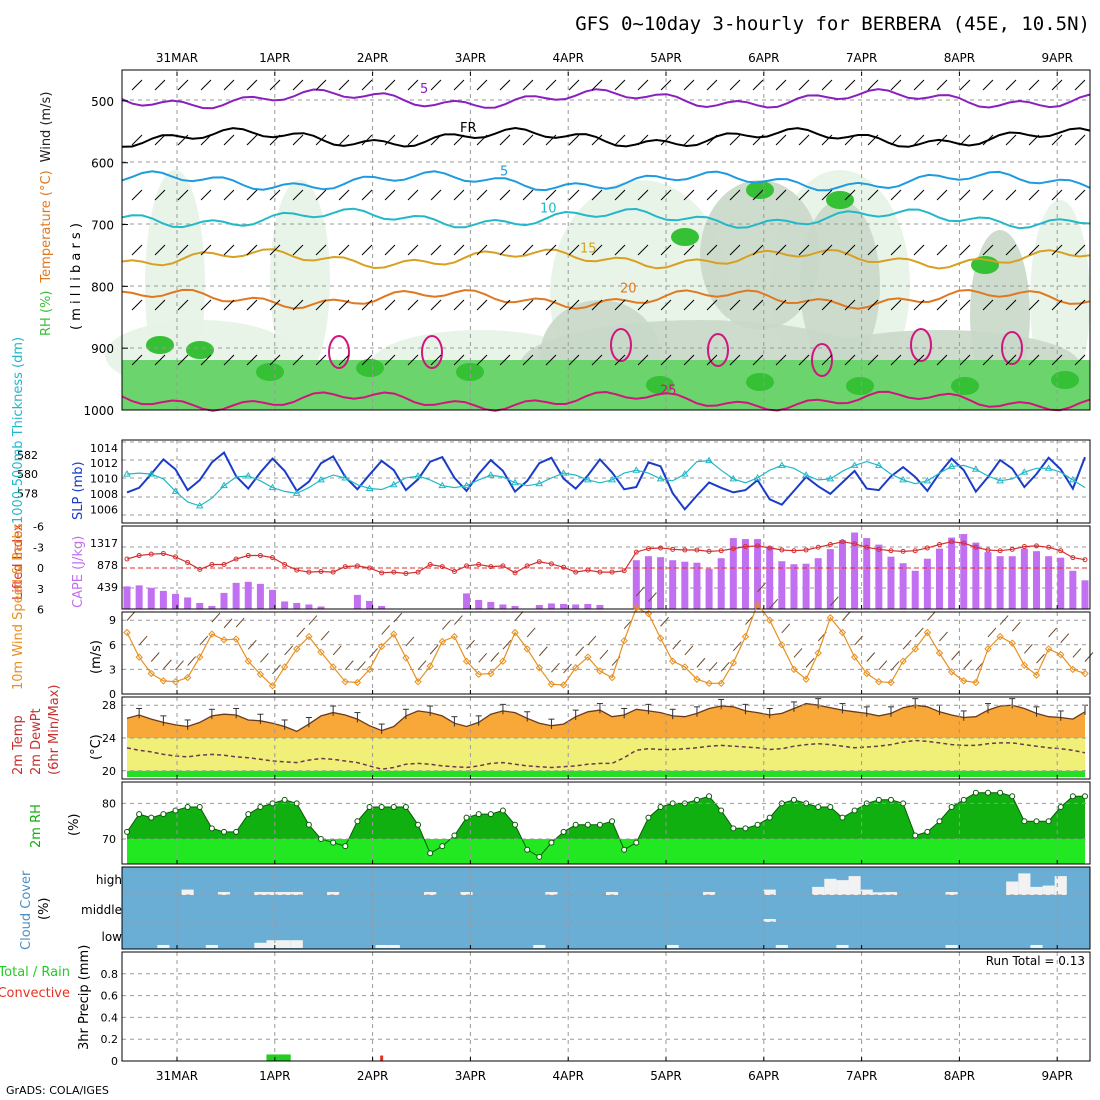  Describe the element at coordinates (96, 747) in the screenshot. I see `temp-unit: (°C)` at that location.